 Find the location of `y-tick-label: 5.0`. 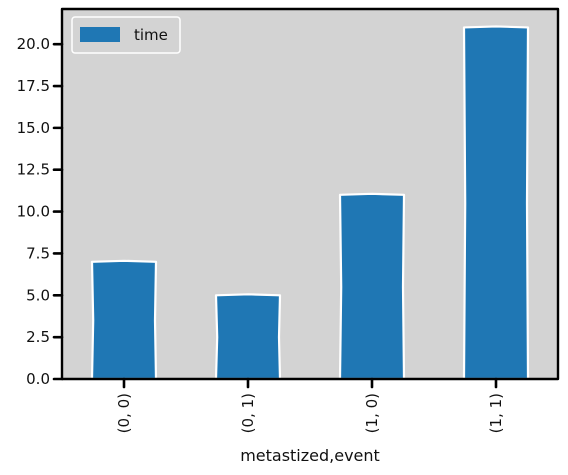

y-tick-label: 5.0 is located at coordinates (38, 295).